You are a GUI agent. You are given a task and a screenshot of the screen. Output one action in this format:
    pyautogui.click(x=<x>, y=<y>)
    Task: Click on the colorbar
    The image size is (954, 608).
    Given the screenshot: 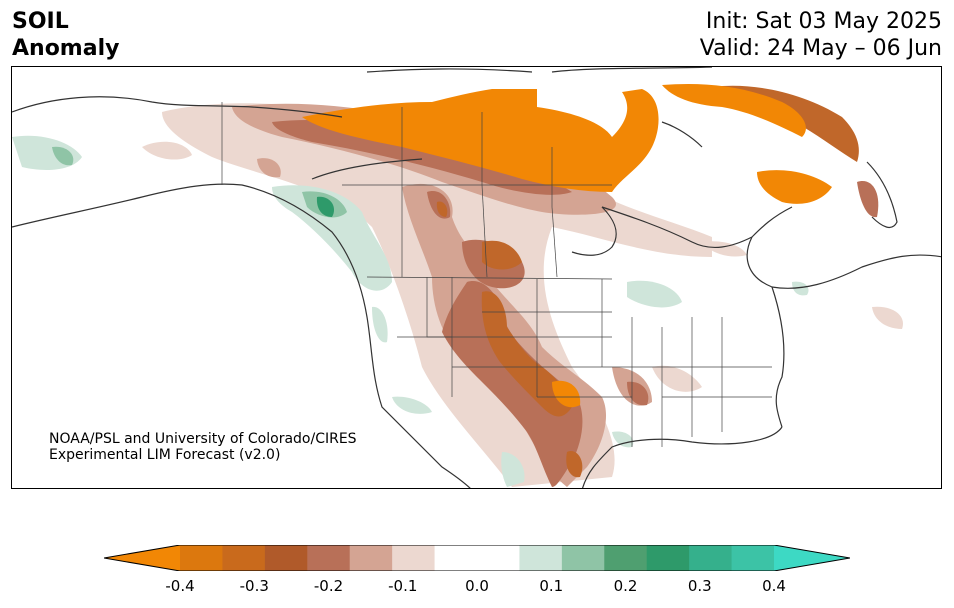 What is the action you would take?
    pyautogui.click(x=477, y=558)
    